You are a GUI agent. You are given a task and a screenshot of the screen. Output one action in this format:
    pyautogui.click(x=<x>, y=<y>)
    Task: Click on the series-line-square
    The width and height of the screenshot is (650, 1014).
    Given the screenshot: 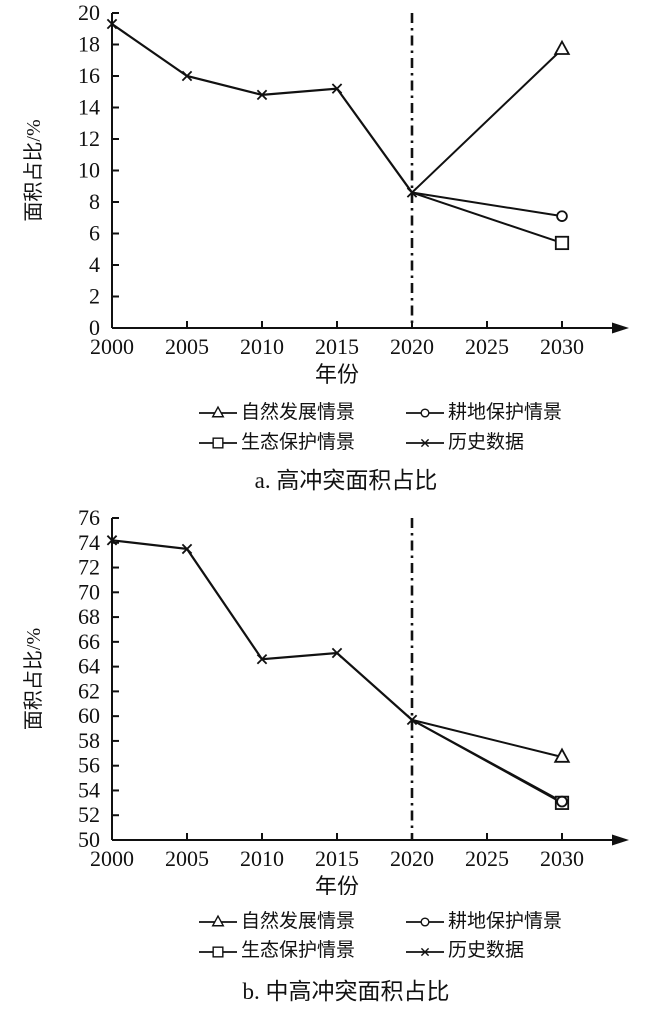 What is the action you would take?
    pyautogui.click(x=487, y=217)
    